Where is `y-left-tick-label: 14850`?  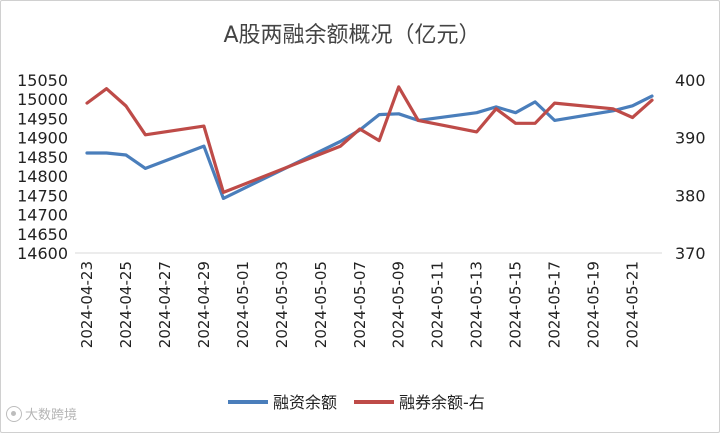 y-left-tick-label: 14850 is located at coordinates (42, 157).